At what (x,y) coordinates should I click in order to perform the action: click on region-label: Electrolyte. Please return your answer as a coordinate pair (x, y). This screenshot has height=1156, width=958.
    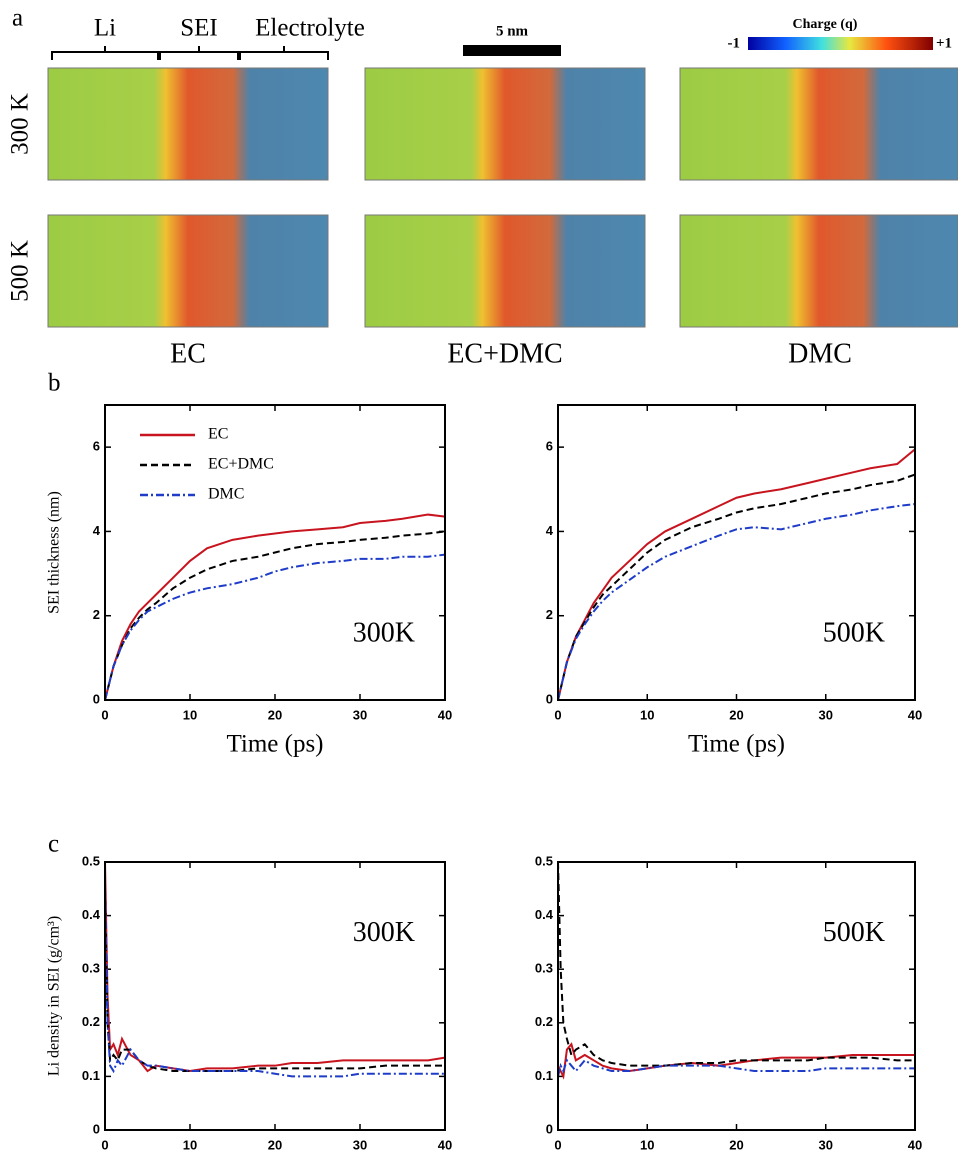
    Looking at the image, I should click on (310, 28).